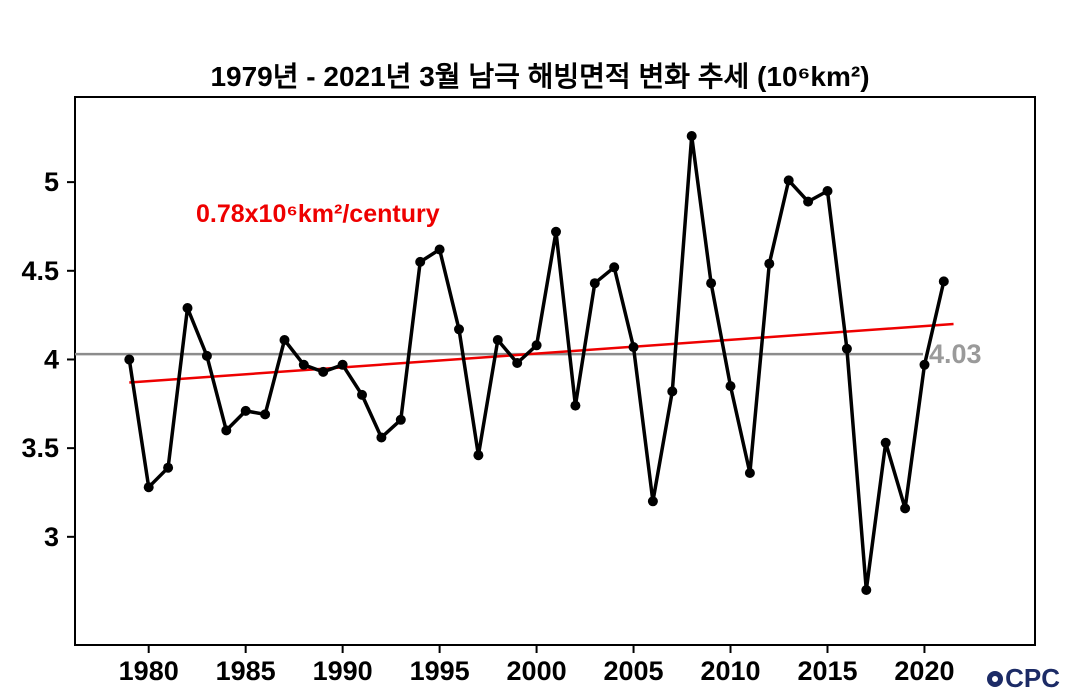  I want to click on svg-text: 2000, so click(537, 671).